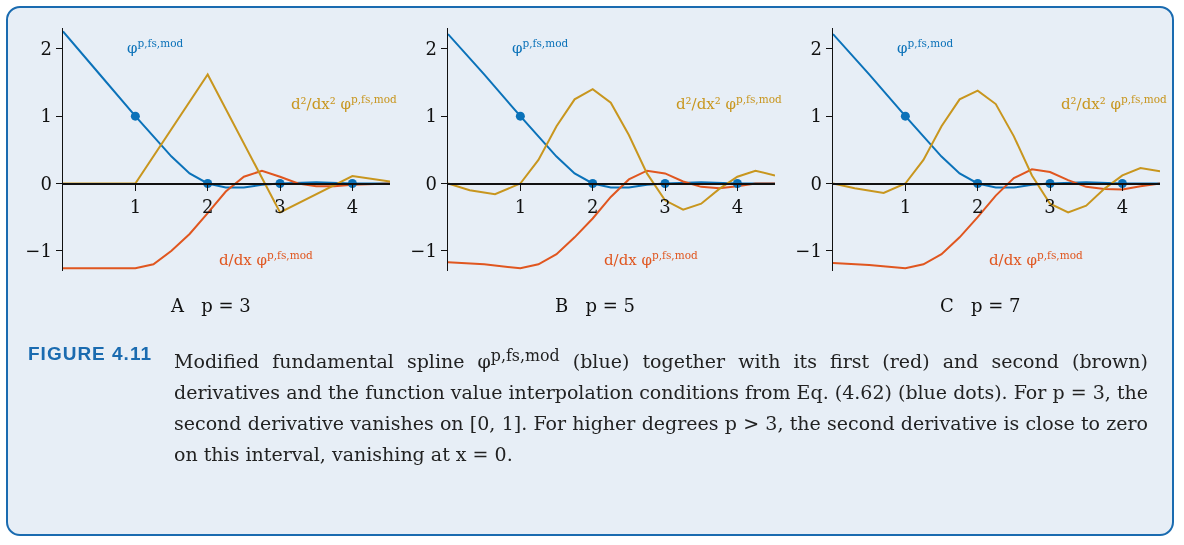 Image resolution: width=1184 pixels, height=545 pixels. What do you see at coordinates (210, 305) in the screenshot?
I see `x-axis-title: A p = 3` at bounding box center [210, 305].